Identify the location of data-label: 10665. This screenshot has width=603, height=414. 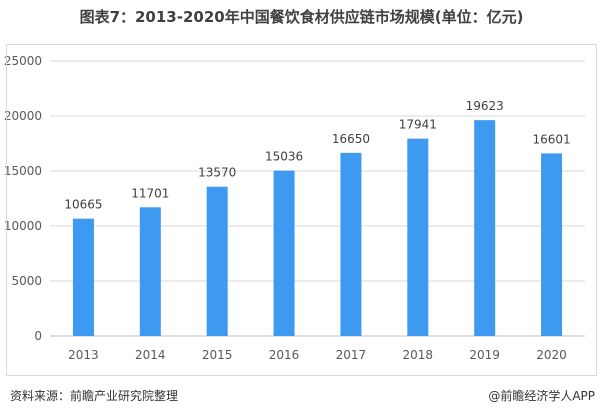
(83, 205).